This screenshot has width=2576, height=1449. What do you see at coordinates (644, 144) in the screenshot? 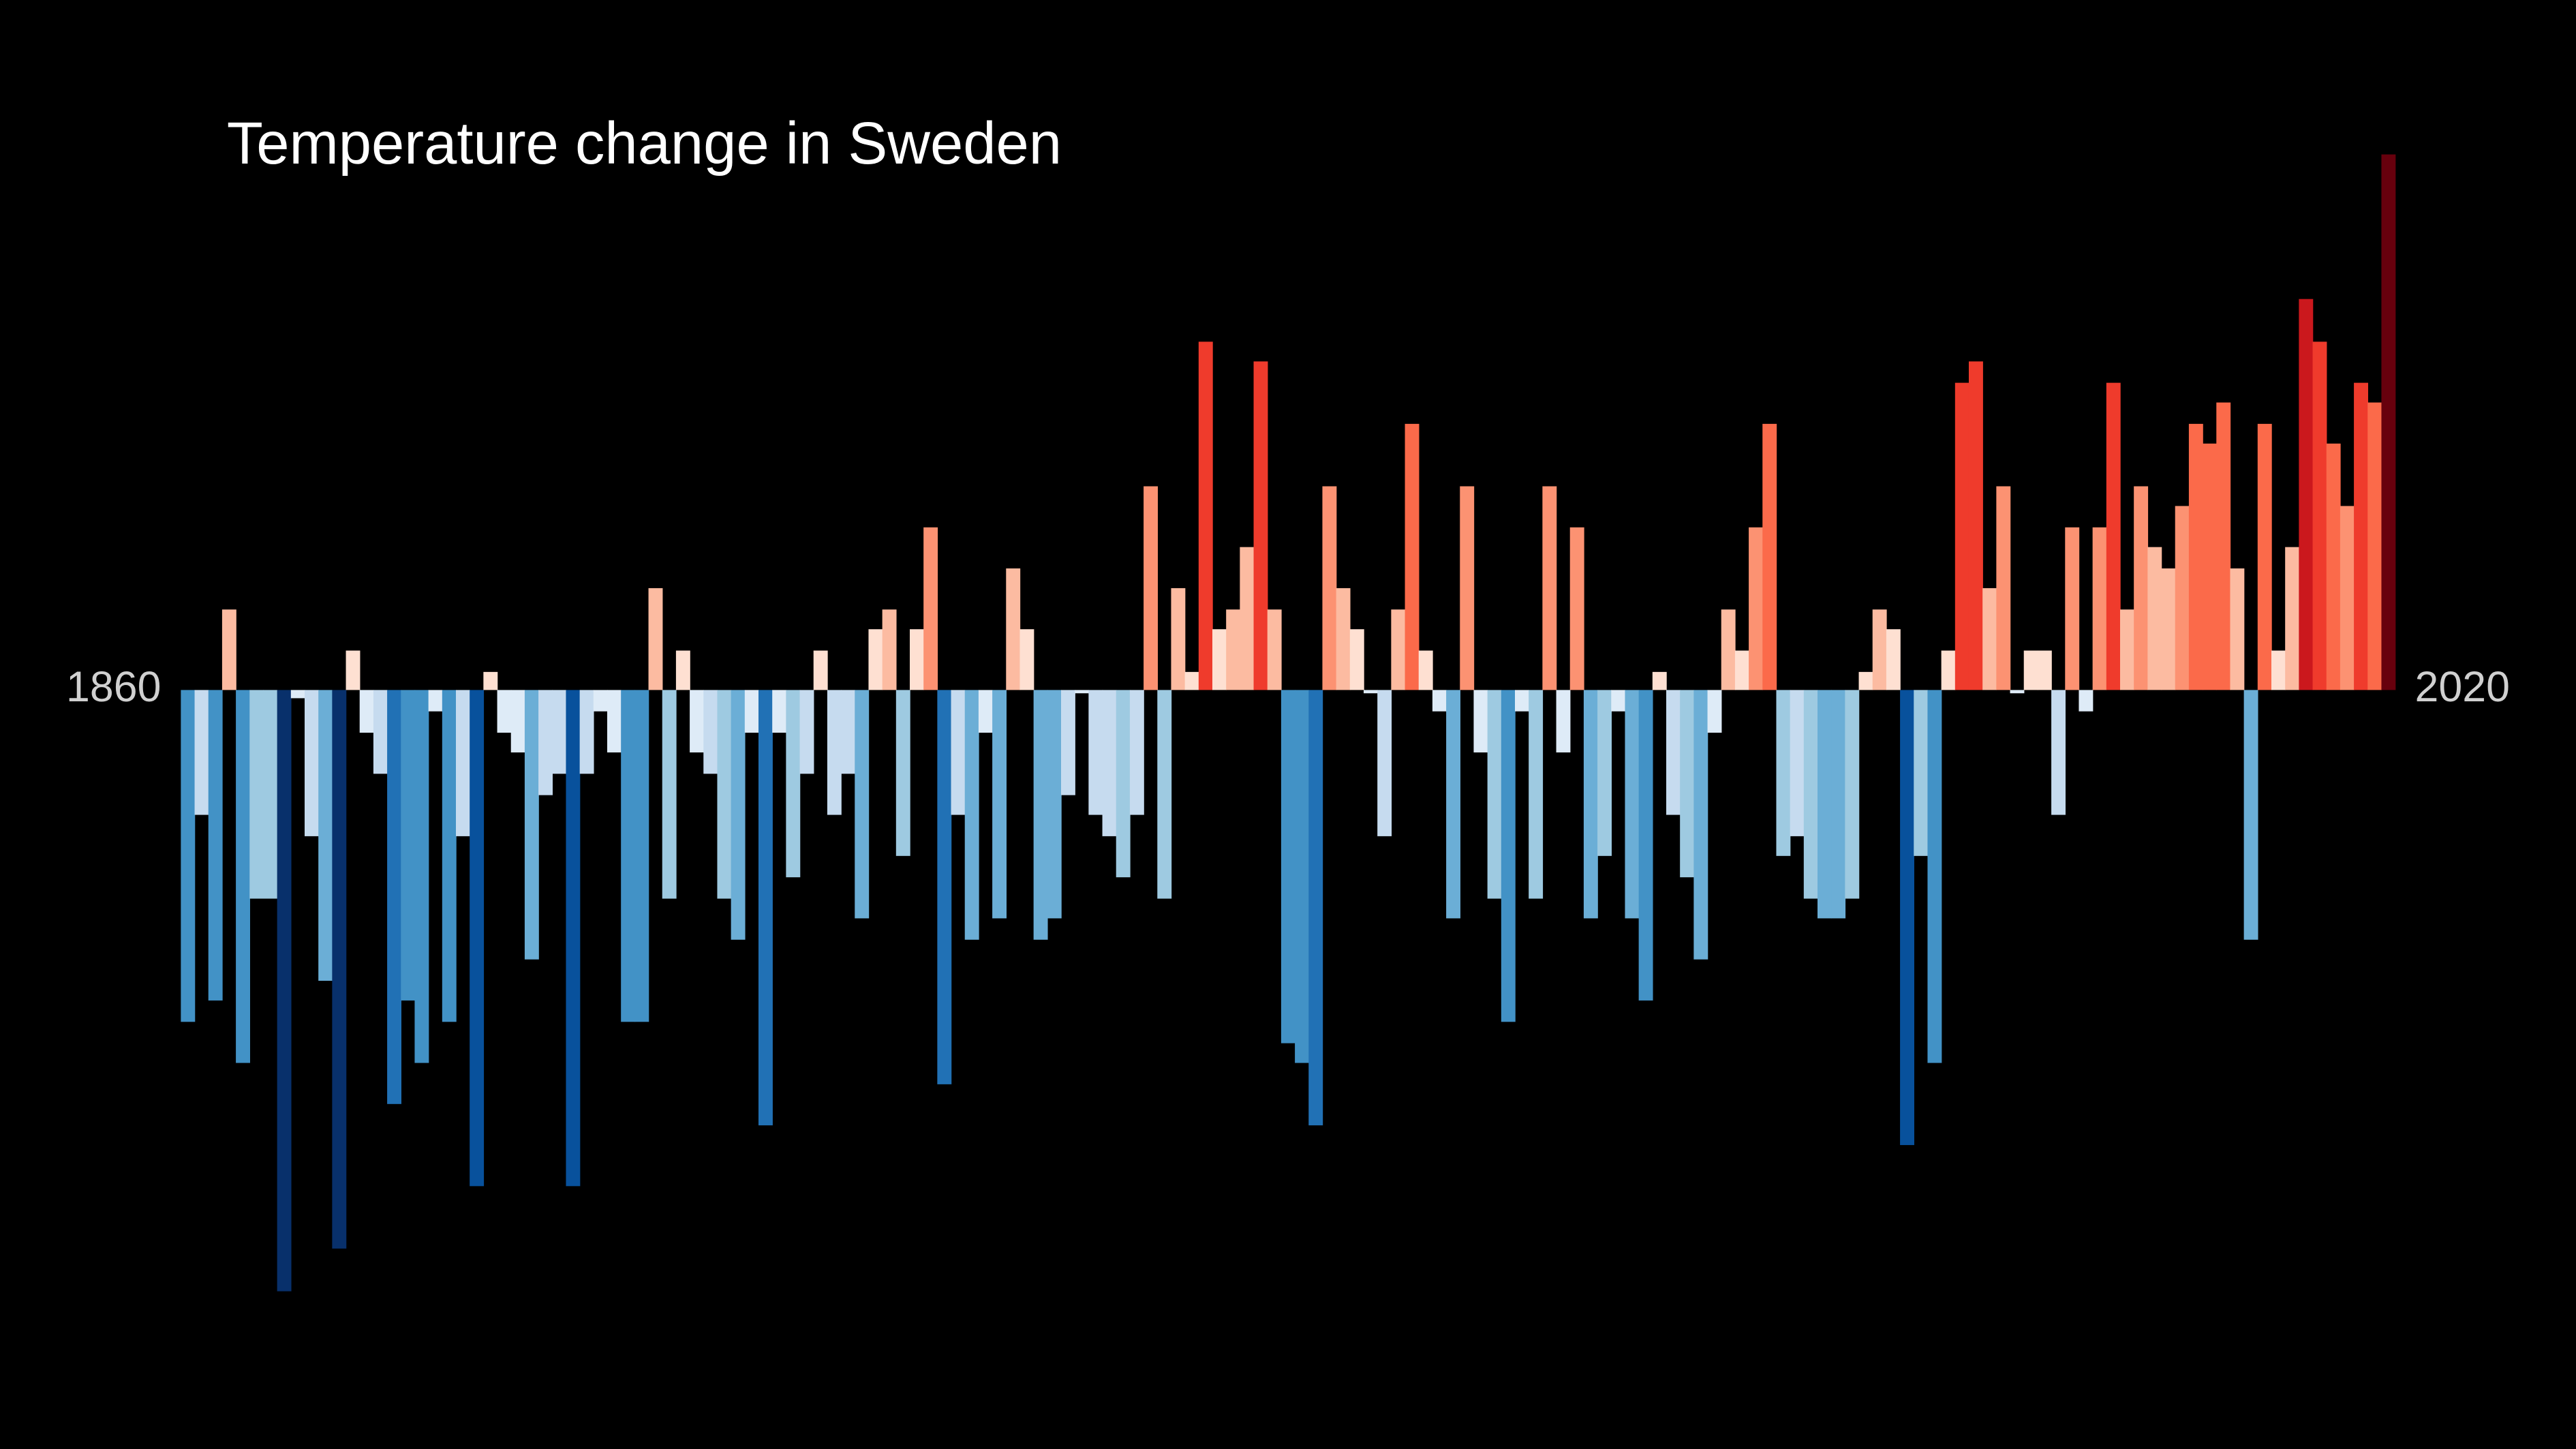
I see `chart-title: Temperature change in Sweden` at bounding box center [644, 144].